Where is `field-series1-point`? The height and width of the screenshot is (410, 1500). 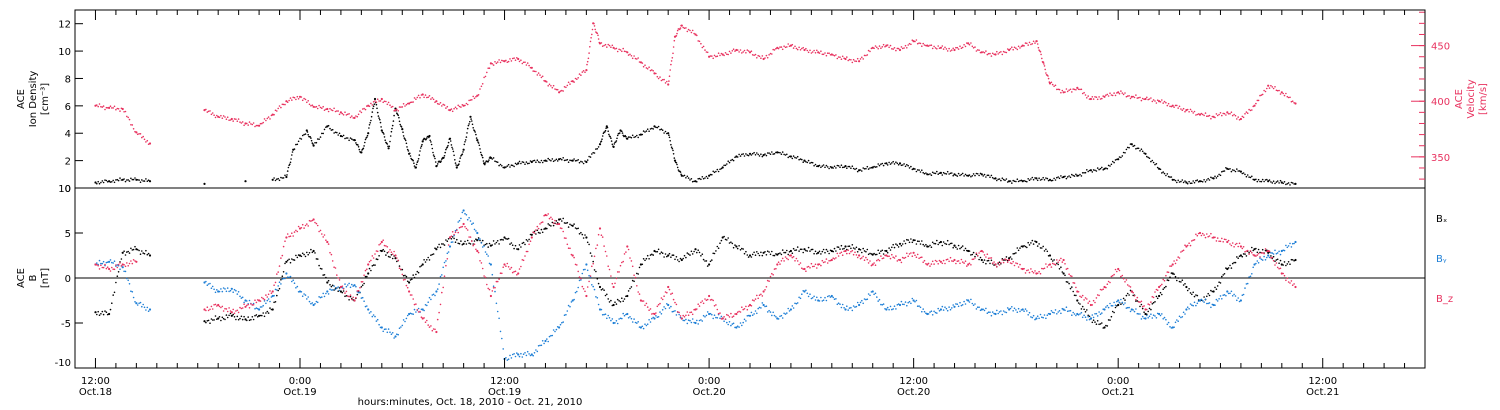 field-series1-point is located at coordinates (327, 291).